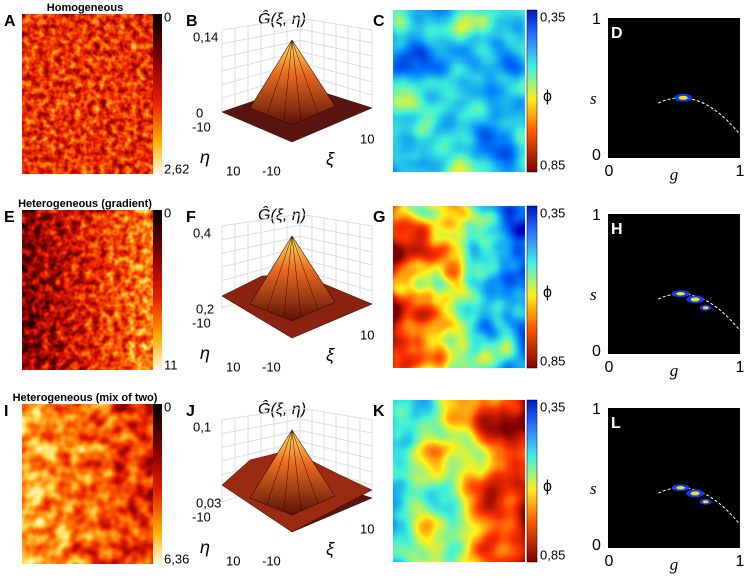 Image resolution: width=747 pixels, height=580 pixels. I want to click on panel-letter: H, so click(617, 229).